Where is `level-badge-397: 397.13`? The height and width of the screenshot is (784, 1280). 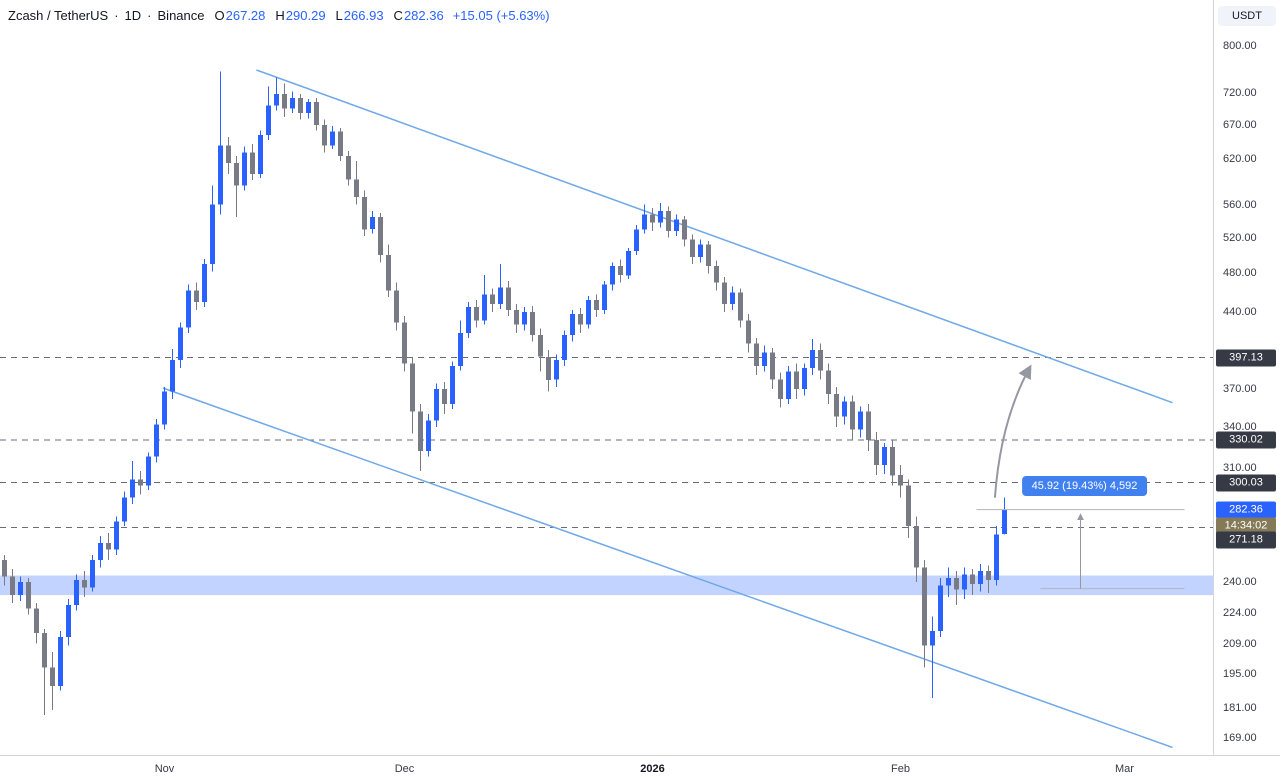 level-badge-397: 397.13 is located at coordinates (1246, 358).